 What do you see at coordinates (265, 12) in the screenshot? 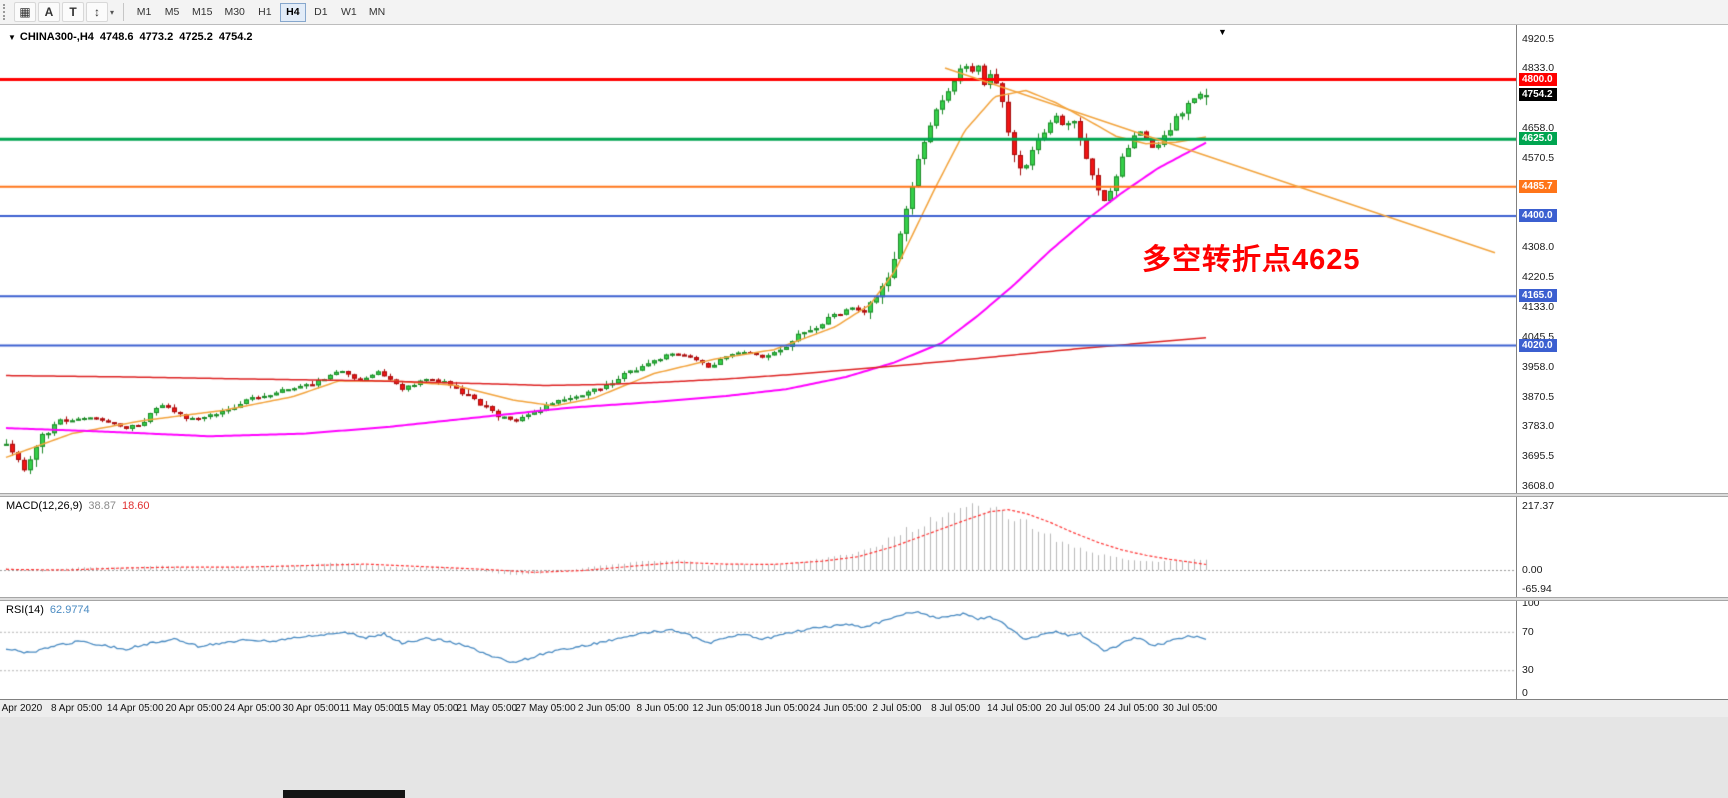
I see `timeframe-h1: H1` at bounding box center [265, 12].